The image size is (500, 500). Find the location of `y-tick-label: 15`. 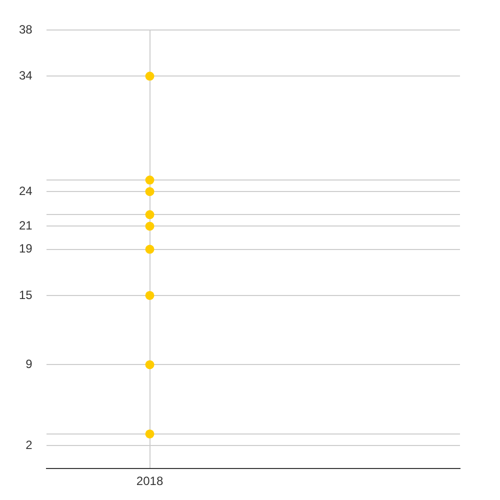

y-tick-label: 15 is located at coordinates (25, 295).